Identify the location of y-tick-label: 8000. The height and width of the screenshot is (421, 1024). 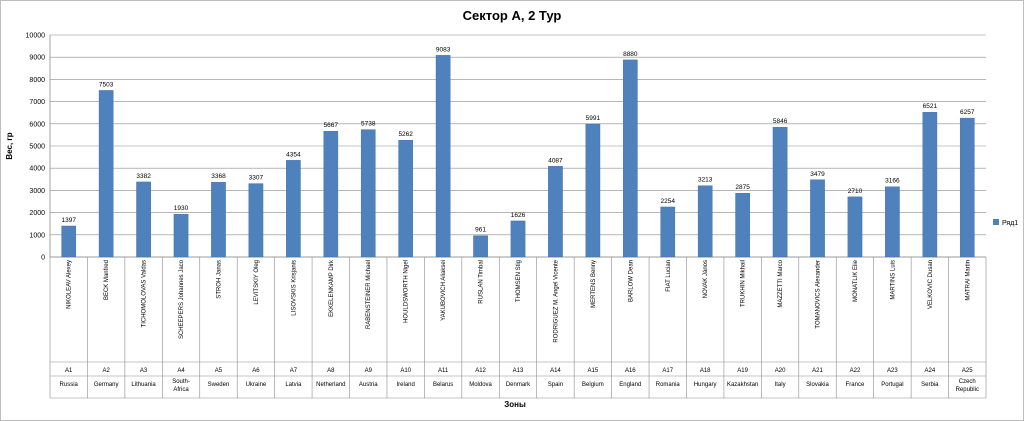
(37, 80).